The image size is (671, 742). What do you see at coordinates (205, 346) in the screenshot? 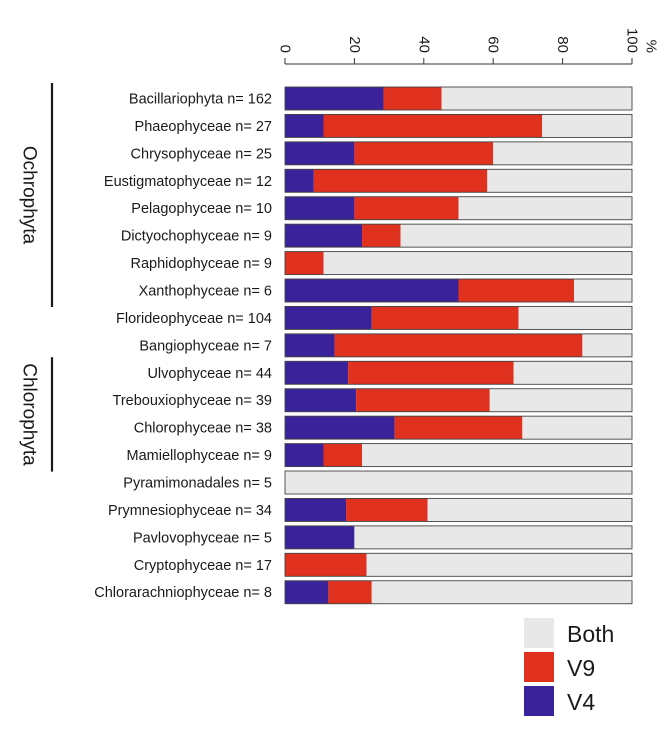
I see `category-label: Bangiophyceae n= 7` at bounding box center [205, 346].